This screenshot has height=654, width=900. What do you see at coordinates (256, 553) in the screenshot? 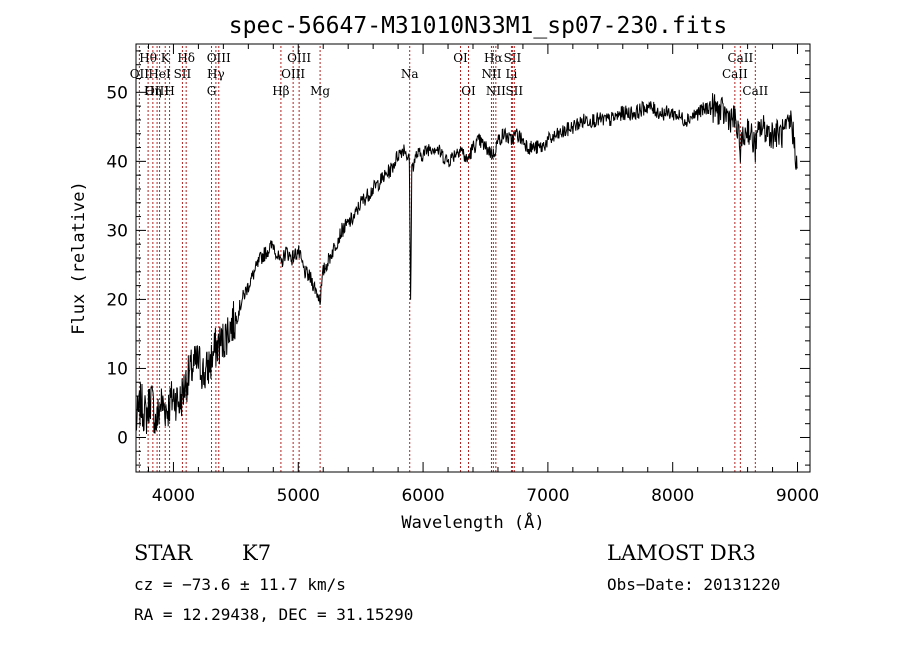
I see `object-subclass: K7` at bounding box center [256, 553].